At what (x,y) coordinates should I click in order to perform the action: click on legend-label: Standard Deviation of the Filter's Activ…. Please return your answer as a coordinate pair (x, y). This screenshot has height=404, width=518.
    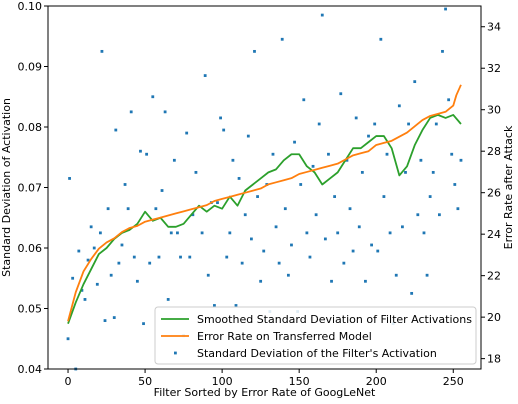
    Looking at the image, I should click on (317, 353).